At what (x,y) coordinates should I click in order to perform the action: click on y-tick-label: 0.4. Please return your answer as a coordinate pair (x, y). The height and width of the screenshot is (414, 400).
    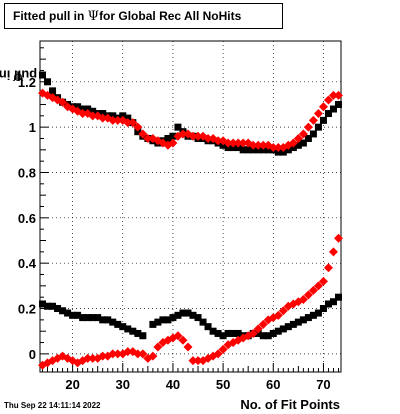
    Looking at the image, I should click on (27, 263).